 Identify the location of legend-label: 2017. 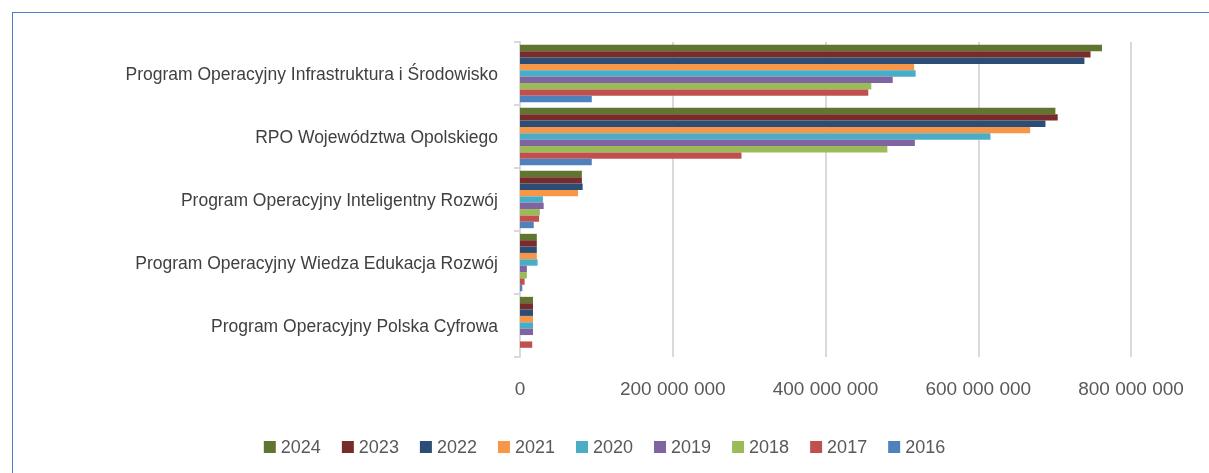
(847, 447).